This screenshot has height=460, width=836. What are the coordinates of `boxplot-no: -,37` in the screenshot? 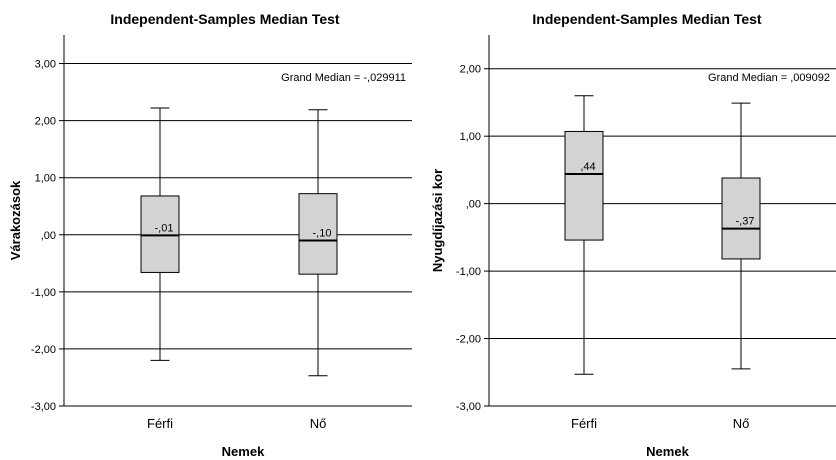 It's located at (741, 236).